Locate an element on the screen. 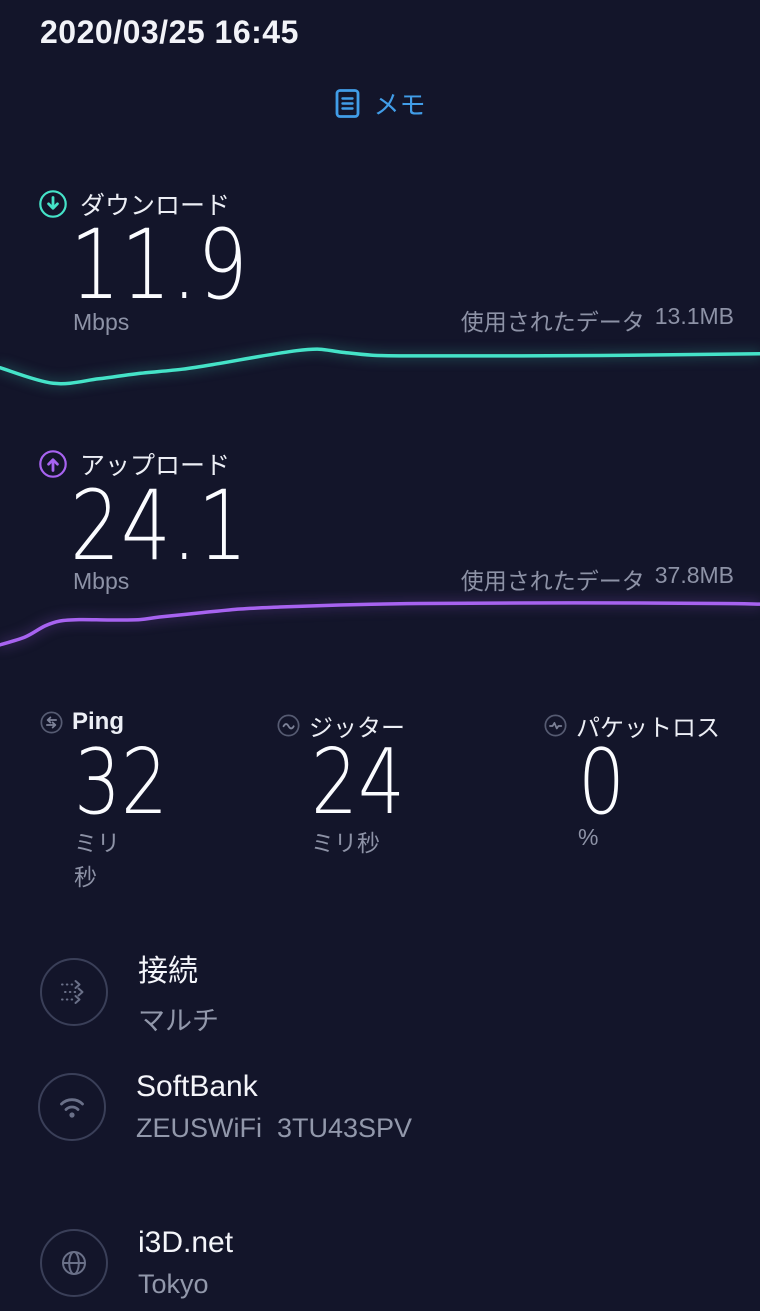 Image resolution: width=760 pixels, height=1311 pixels. ping-icon is located at coordinates (51, 722).